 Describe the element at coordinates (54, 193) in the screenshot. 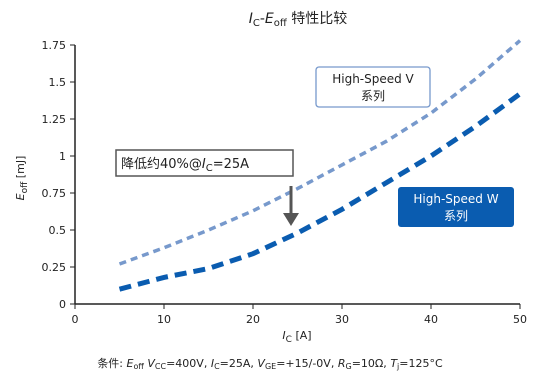

I see `y-tick-label: 0.75` at that location.